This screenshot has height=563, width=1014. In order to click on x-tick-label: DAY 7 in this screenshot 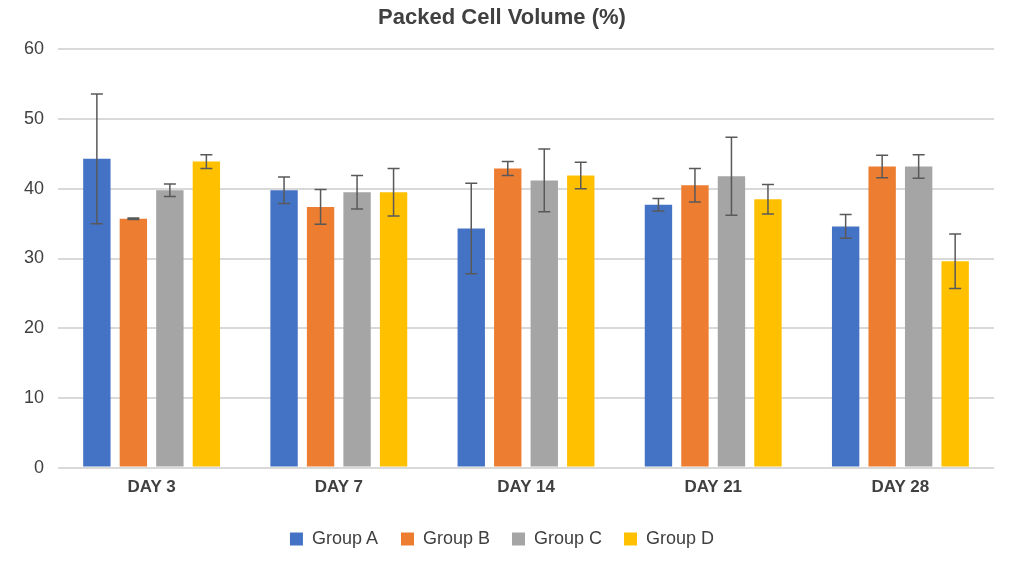, I will do `click(338, 487)`.